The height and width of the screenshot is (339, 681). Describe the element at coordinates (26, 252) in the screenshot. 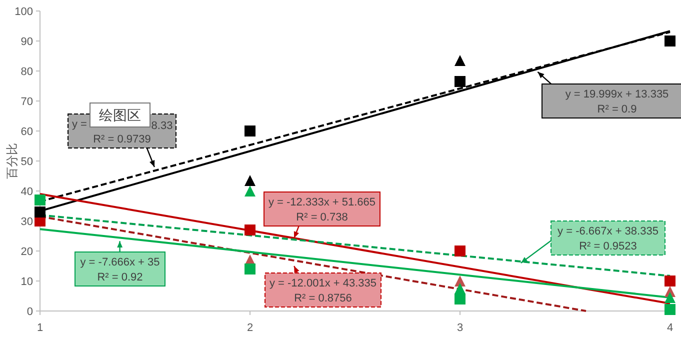

I see `y-tick-label: 20` at that location.